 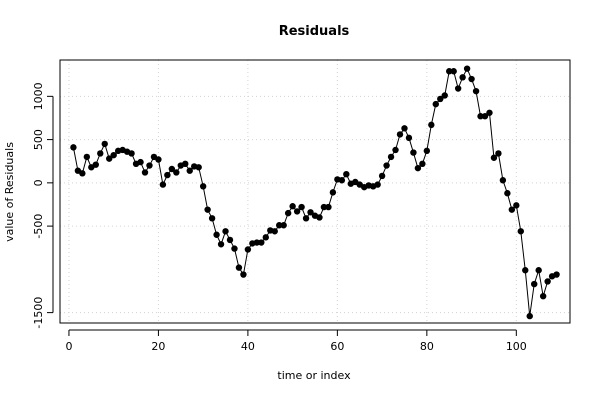 I want to click on x-axis-label: time or index, so click(x=314, y=375).